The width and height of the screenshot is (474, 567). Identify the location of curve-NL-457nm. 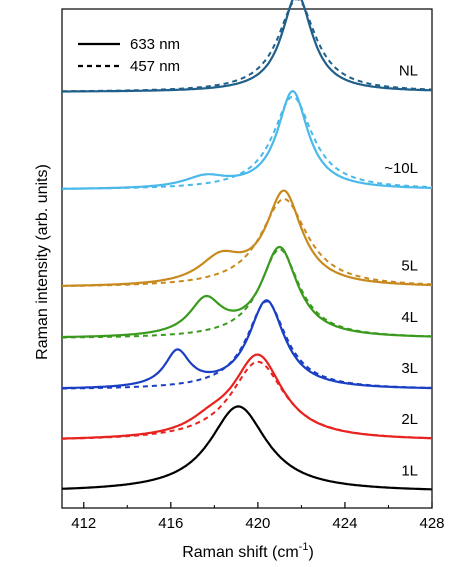
(247, 46).